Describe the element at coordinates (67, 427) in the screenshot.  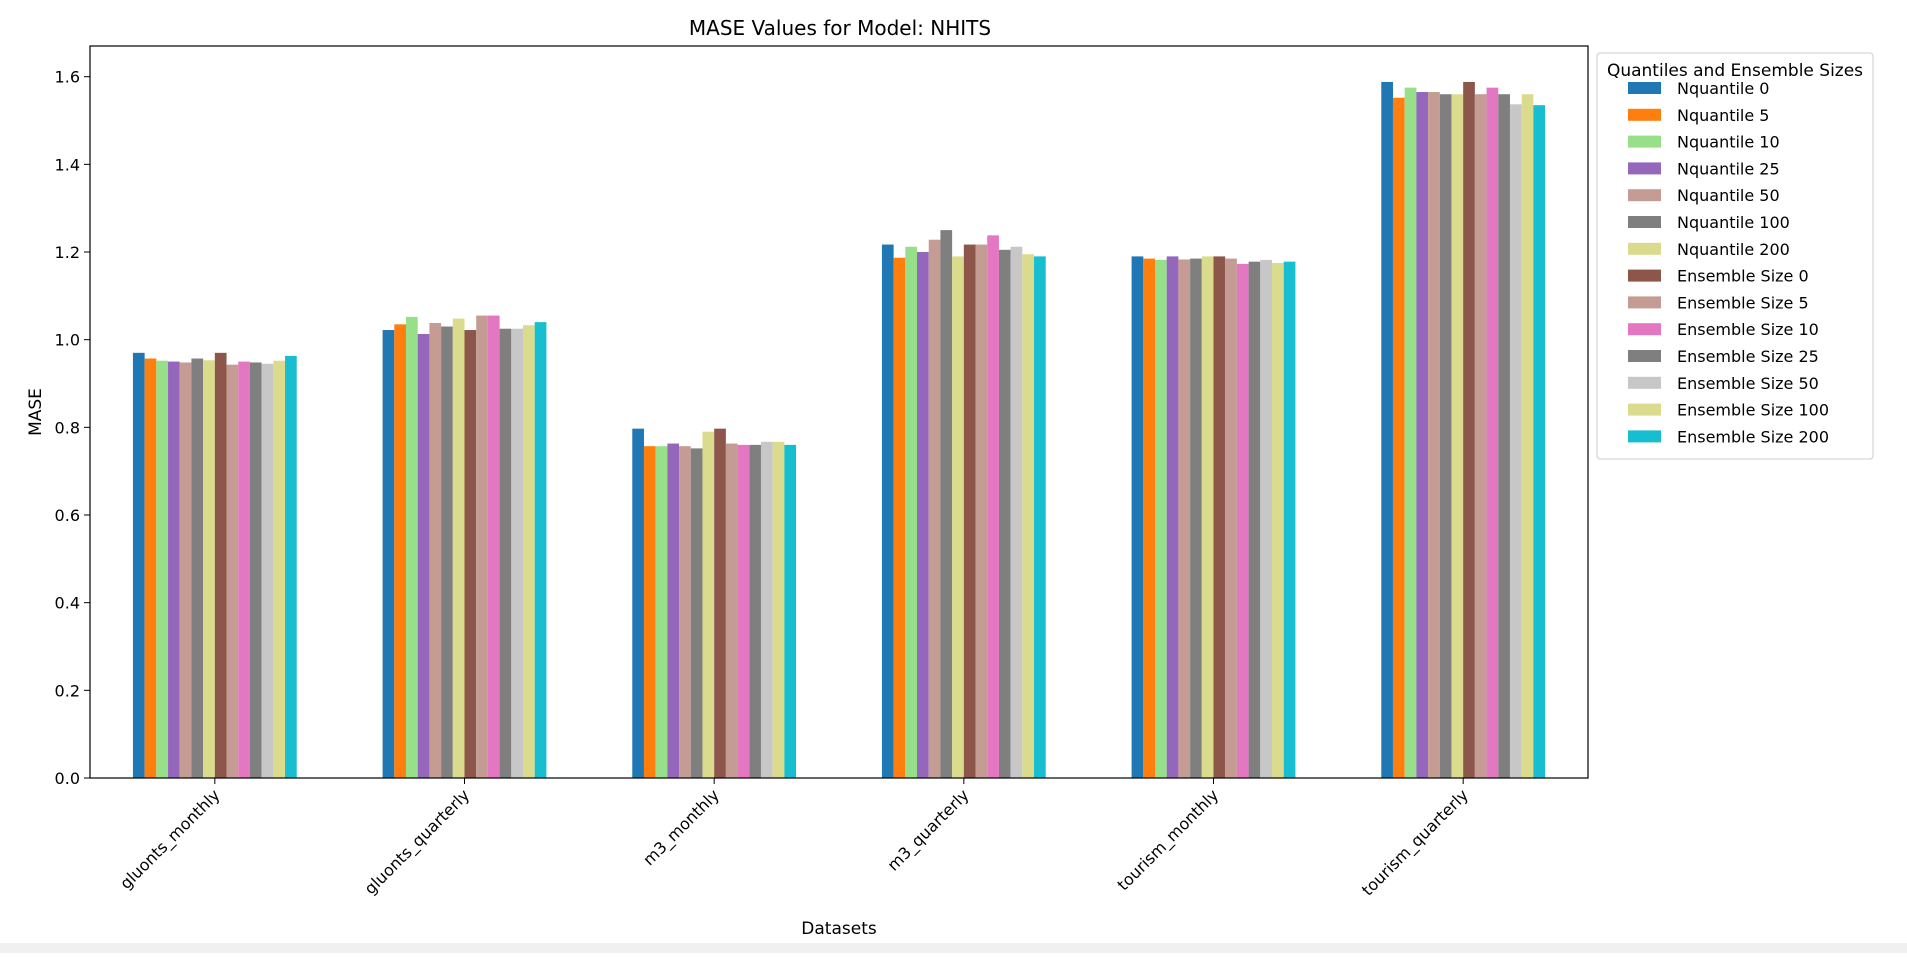
I see `y-tick-label: 0.8` at that location.